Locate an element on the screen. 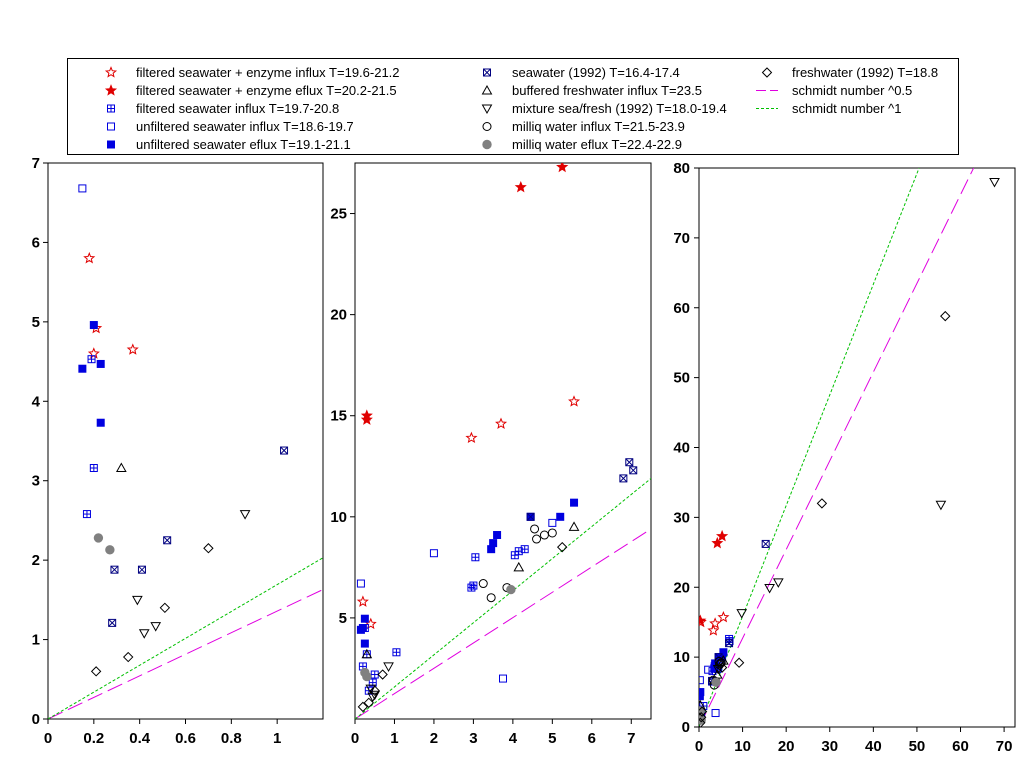 This screenshot has width=1024, height=757. y-tick-label: 40 is located at coordinates (681, 448).